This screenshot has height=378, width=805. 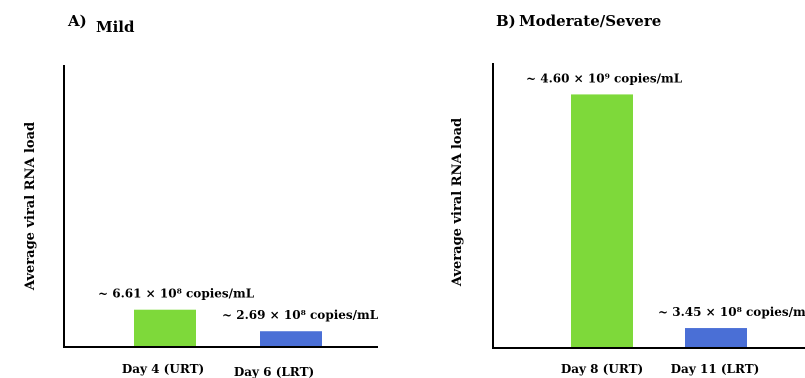 What do you see at coordinates (115, 27) in the screenshot?
I see `panel-a-title: Mild` at bounding box center [115, 27].